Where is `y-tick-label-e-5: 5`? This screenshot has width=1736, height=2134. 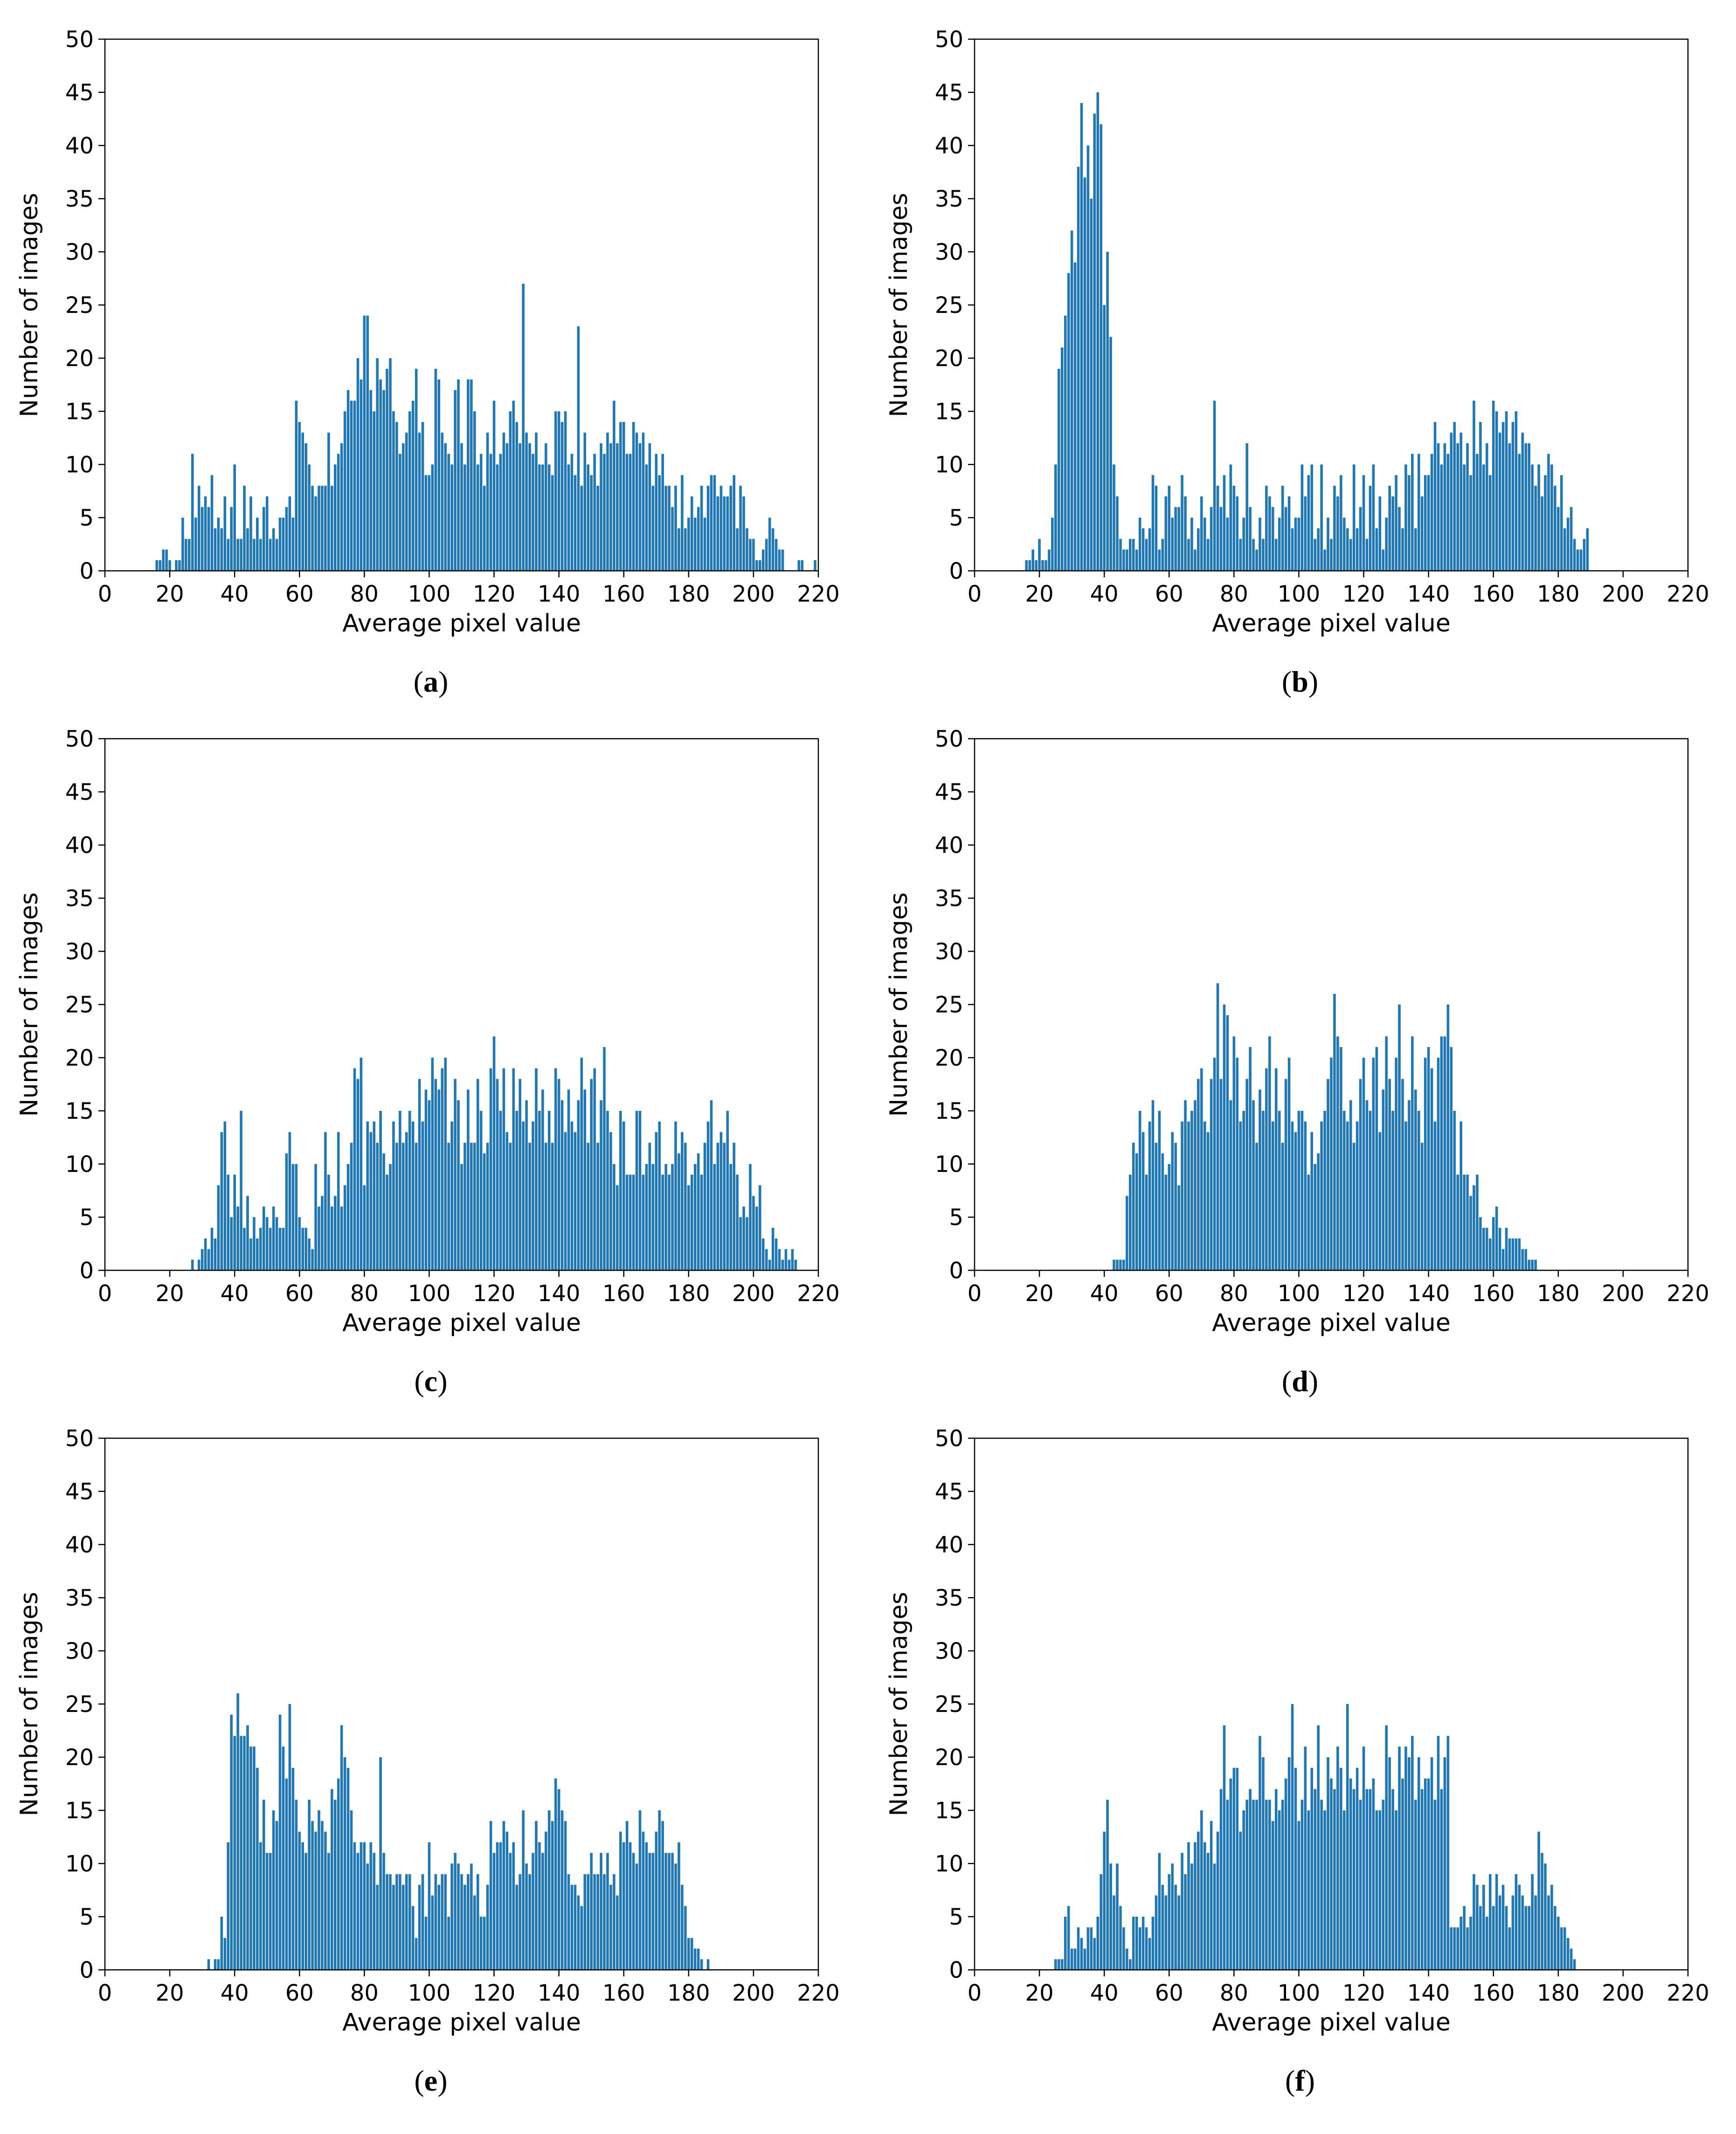
y-tick-label-e-5: 5 is located at coordinates (86, 1917).